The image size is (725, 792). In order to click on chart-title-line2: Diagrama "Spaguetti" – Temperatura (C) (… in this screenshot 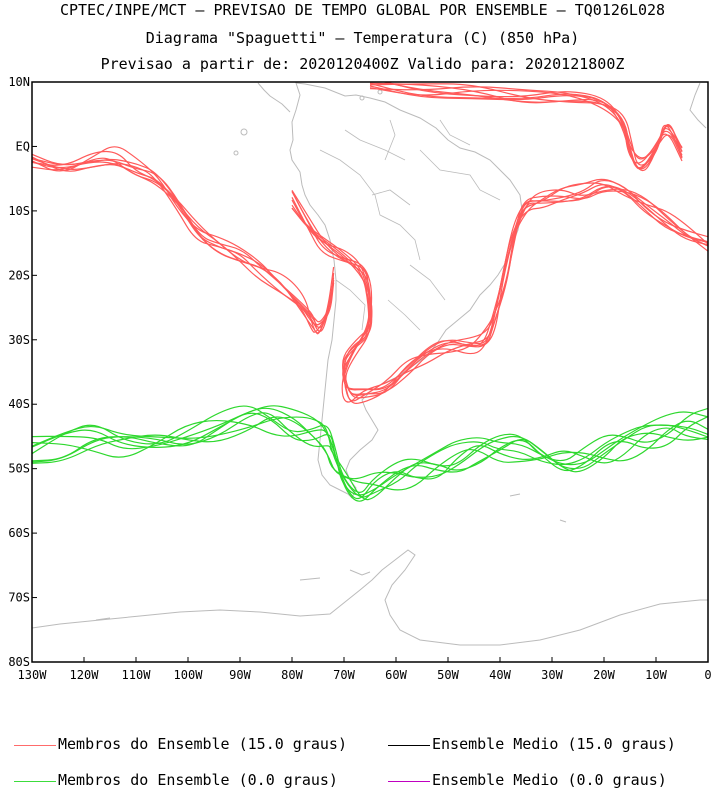, I will do `click(362, 38)`.